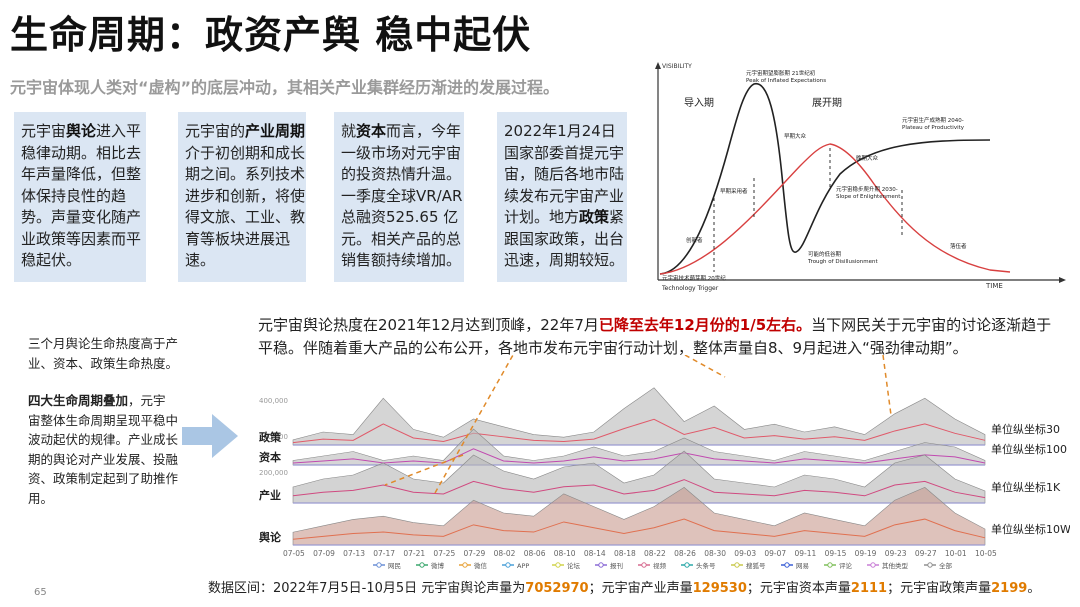 The image size is (1080, 607). Describe the element at coordinates (745, 553) in the screenshot. I see `x-tick-label: 09-03` at that location.